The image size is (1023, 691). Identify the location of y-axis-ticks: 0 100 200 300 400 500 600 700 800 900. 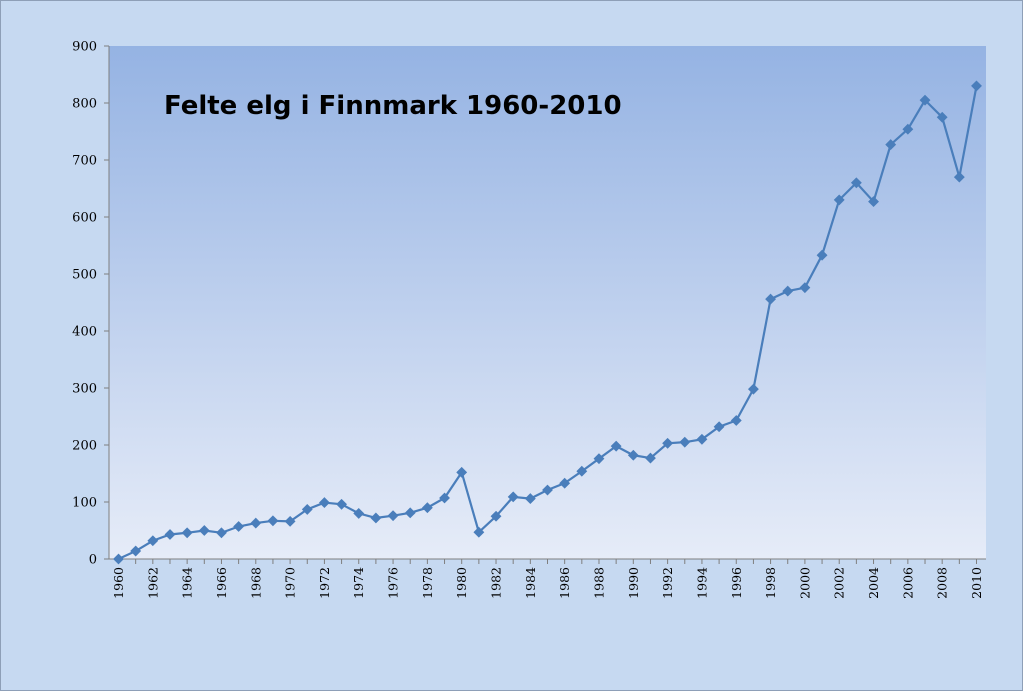
(90, 304).